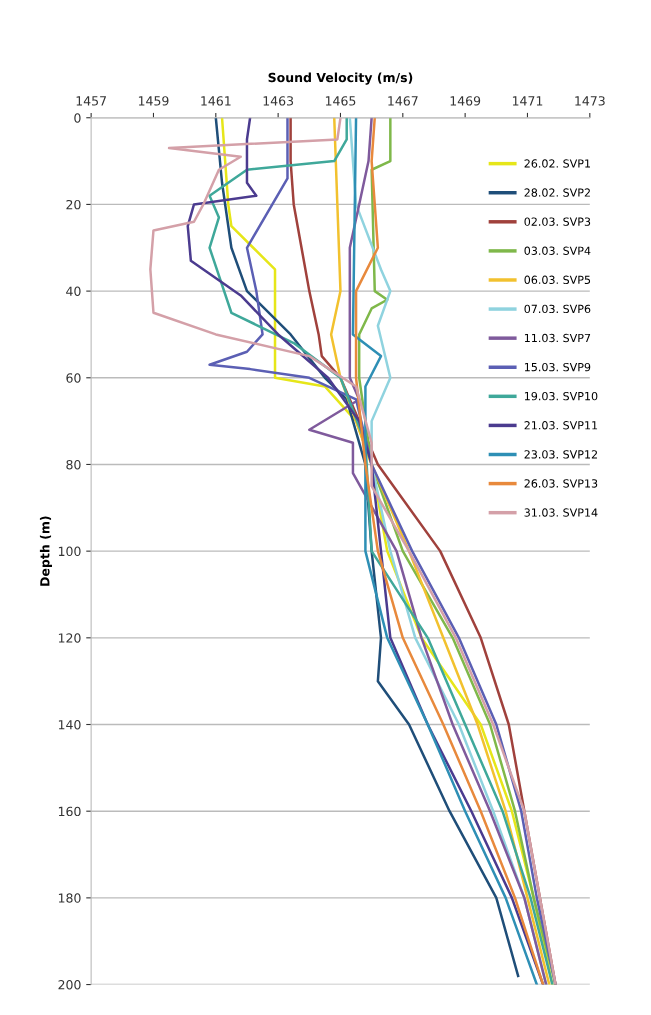 This screenshot has width=651, height=1015. Describe the element at coordinates (278, 101) in the screenshot. I see `x-tick-label: 1463` at that location.